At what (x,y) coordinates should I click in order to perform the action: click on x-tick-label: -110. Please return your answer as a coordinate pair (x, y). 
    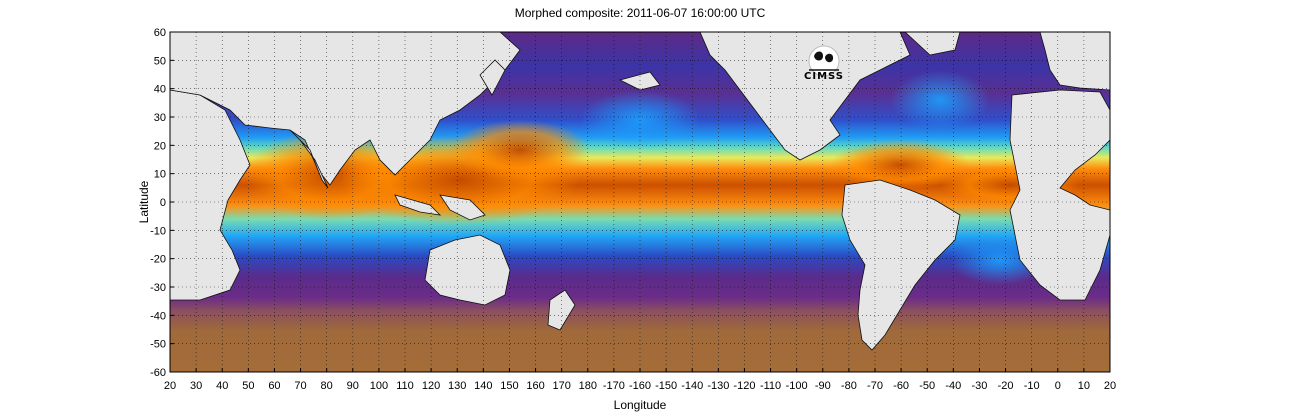
    Looking at the image, I should click on (770, 386).